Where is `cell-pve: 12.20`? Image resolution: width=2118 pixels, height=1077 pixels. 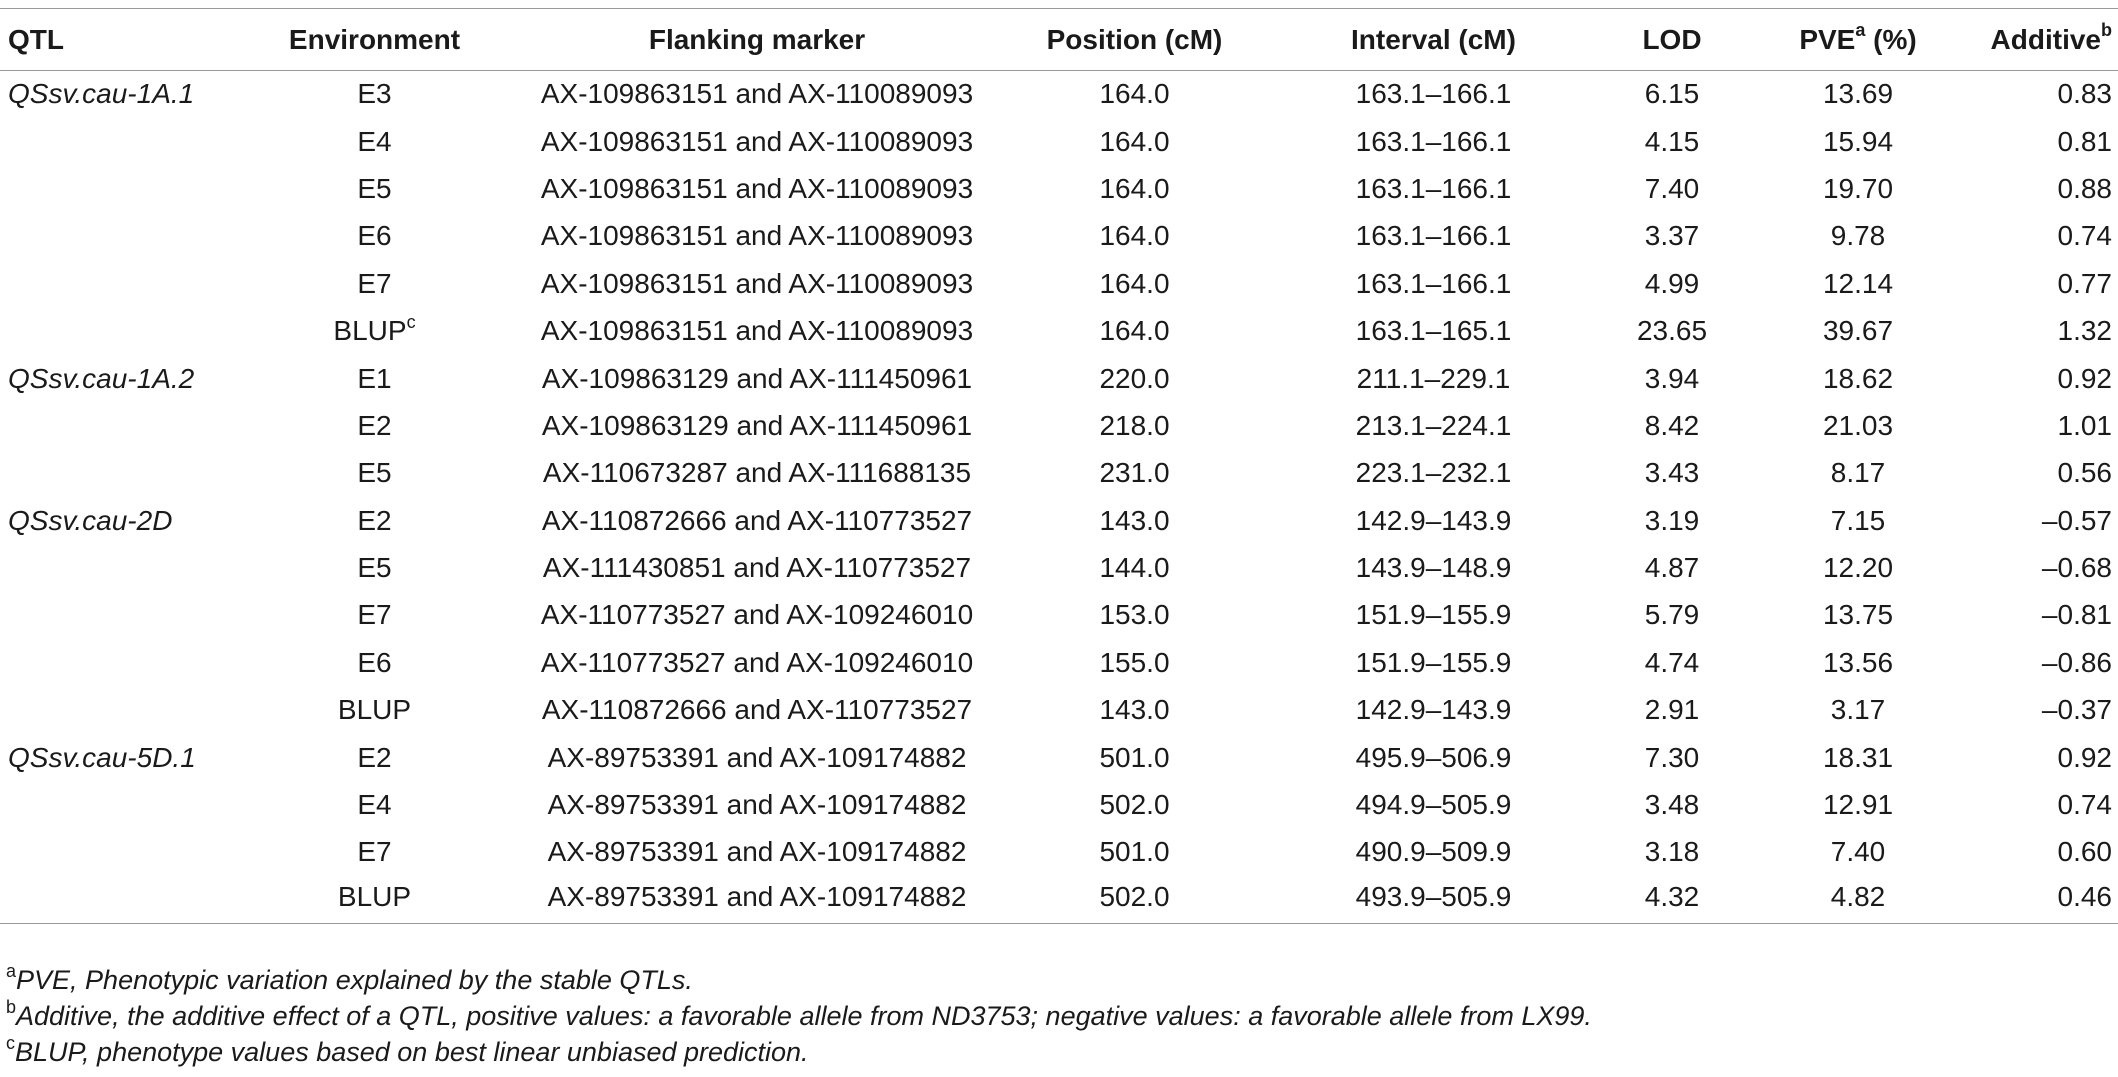
cell-pve: 12.20 is located at coordinates (1858, 568).